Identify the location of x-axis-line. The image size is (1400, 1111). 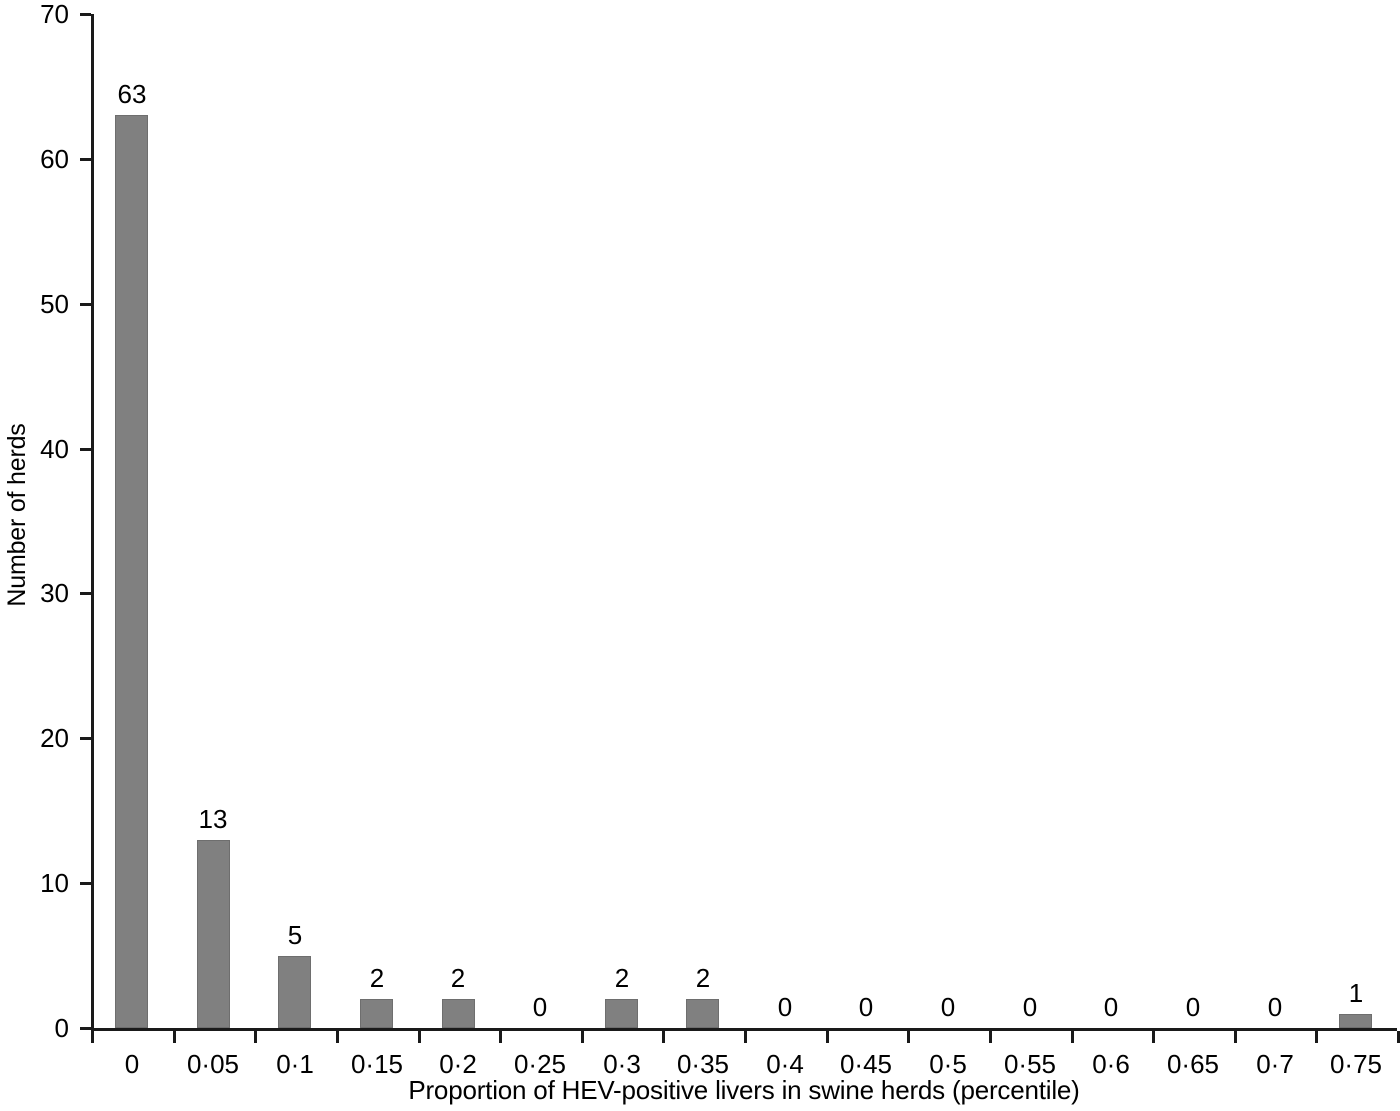
(744, 1029).